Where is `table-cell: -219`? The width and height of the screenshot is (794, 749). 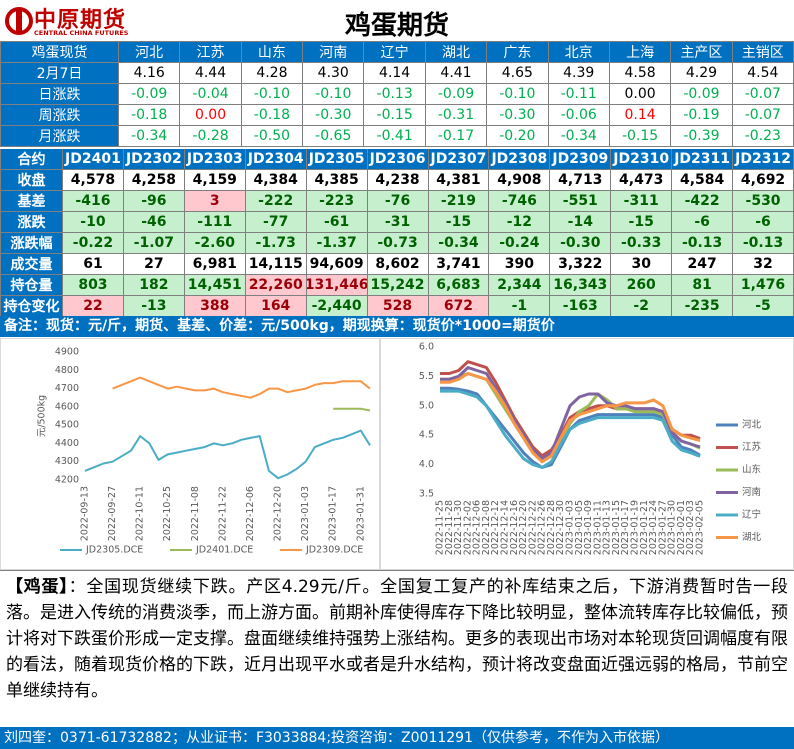 table-cell: -219 is located at coordinates (459, 201).